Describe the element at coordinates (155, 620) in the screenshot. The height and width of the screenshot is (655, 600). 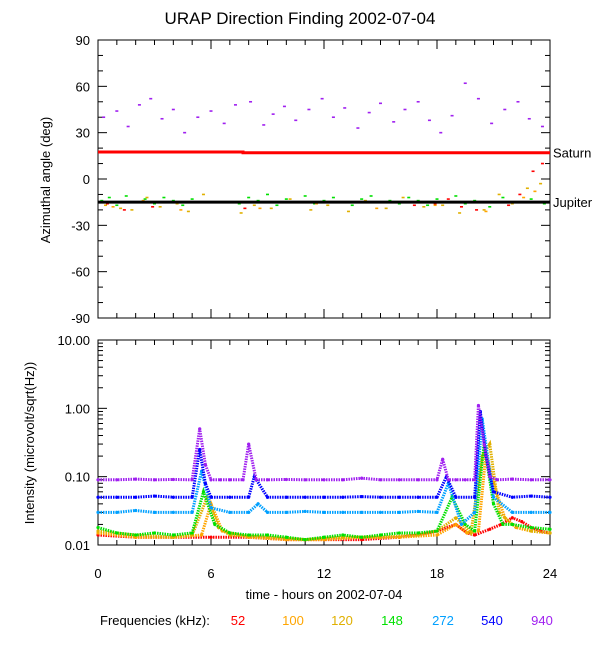
I see `legend-prefix: Frequencies (kHz):` at that location.